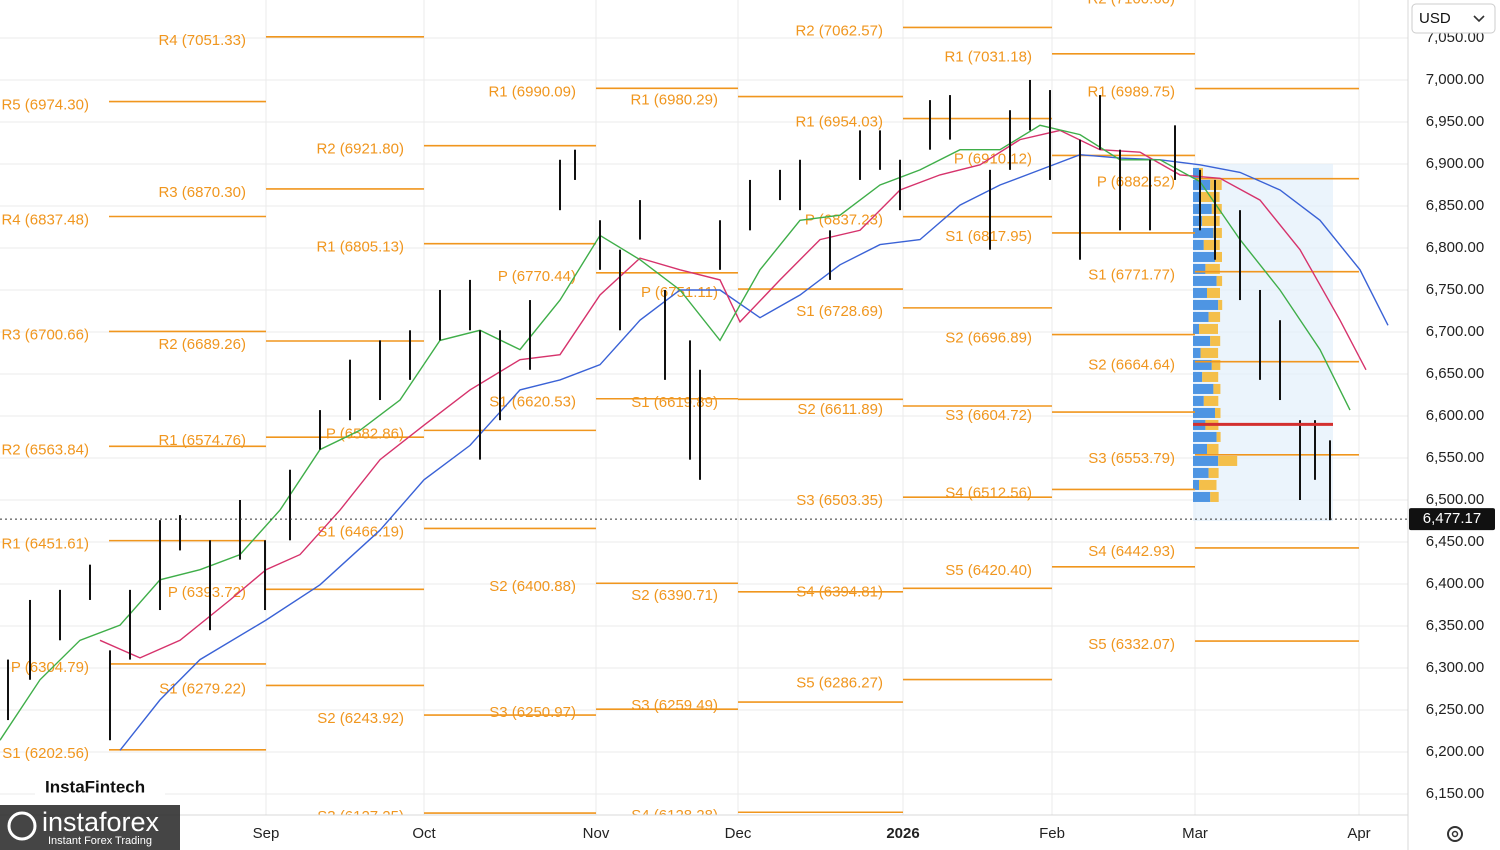  What do you see at coordinates (1452, 518) in the screenshot?
I see `last-price-label: 6,477.17` at bounding box center [1452, 518].